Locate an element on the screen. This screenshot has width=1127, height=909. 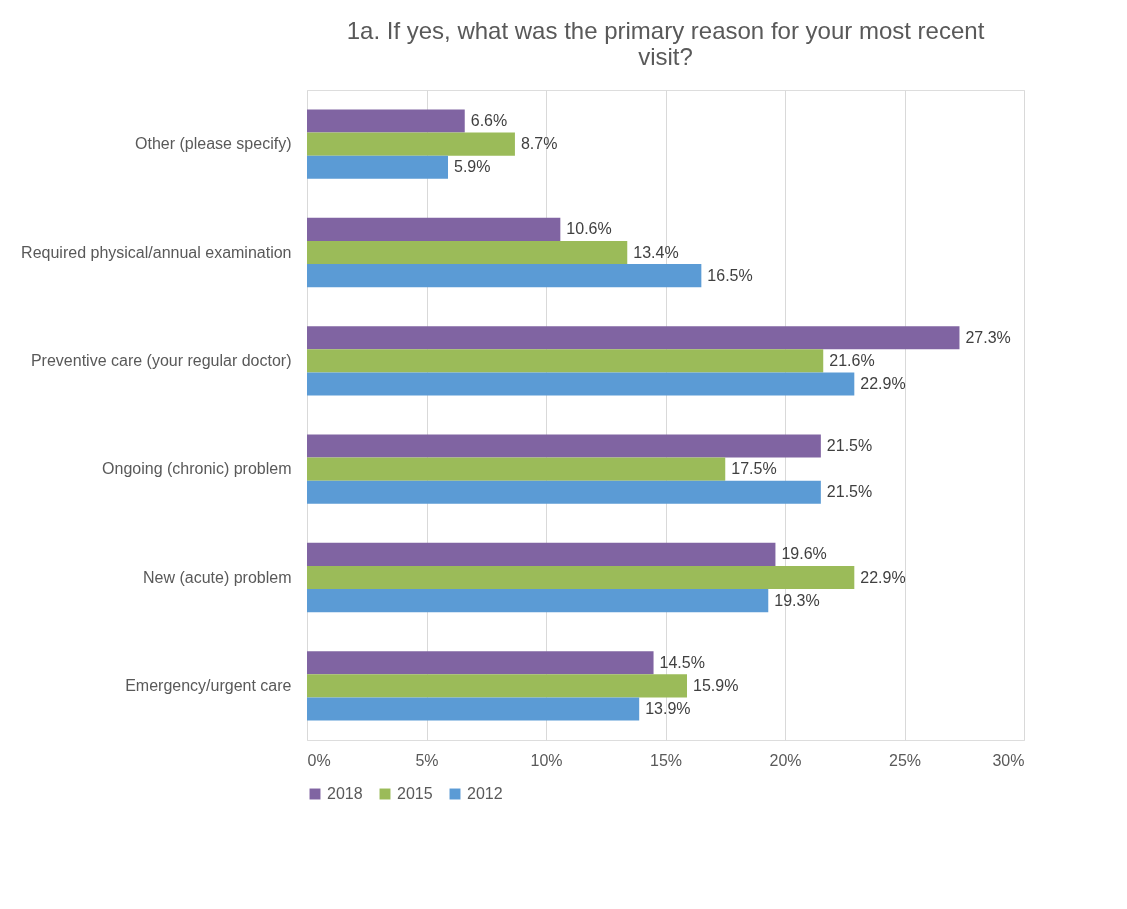
chart-title: 1a. If yes, what was the primary reason for your most recent visit? is located at coordinates (665, 43).